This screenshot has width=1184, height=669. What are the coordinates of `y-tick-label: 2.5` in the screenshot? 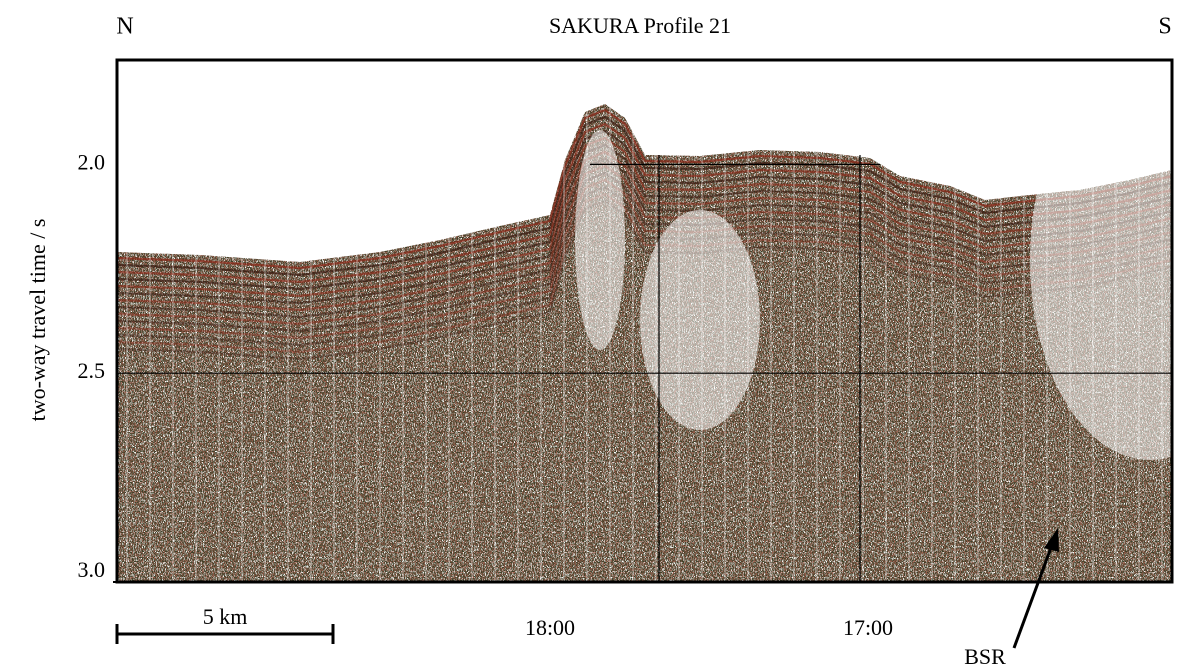 It's located at (92, 370).